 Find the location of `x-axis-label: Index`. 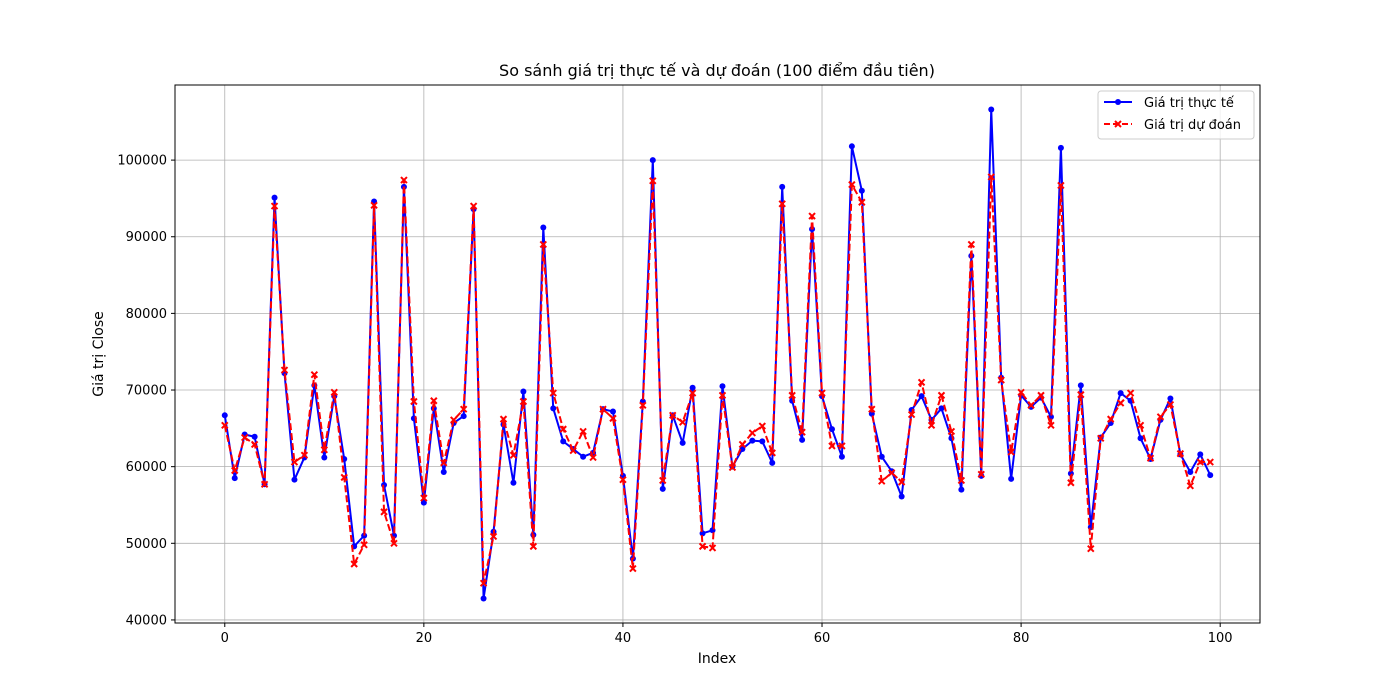

x-axis-label: Index is located at coordinates (717, 659).